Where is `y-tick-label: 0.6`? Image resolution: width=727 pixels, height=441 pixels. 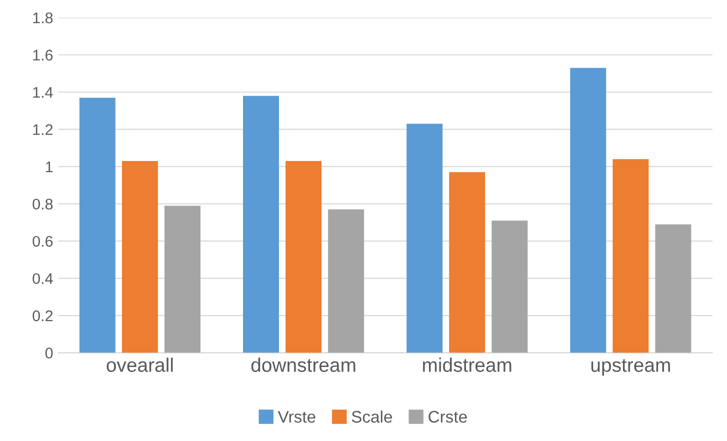
y-tick-label: 0.6 is located at coordinates (42, 241).